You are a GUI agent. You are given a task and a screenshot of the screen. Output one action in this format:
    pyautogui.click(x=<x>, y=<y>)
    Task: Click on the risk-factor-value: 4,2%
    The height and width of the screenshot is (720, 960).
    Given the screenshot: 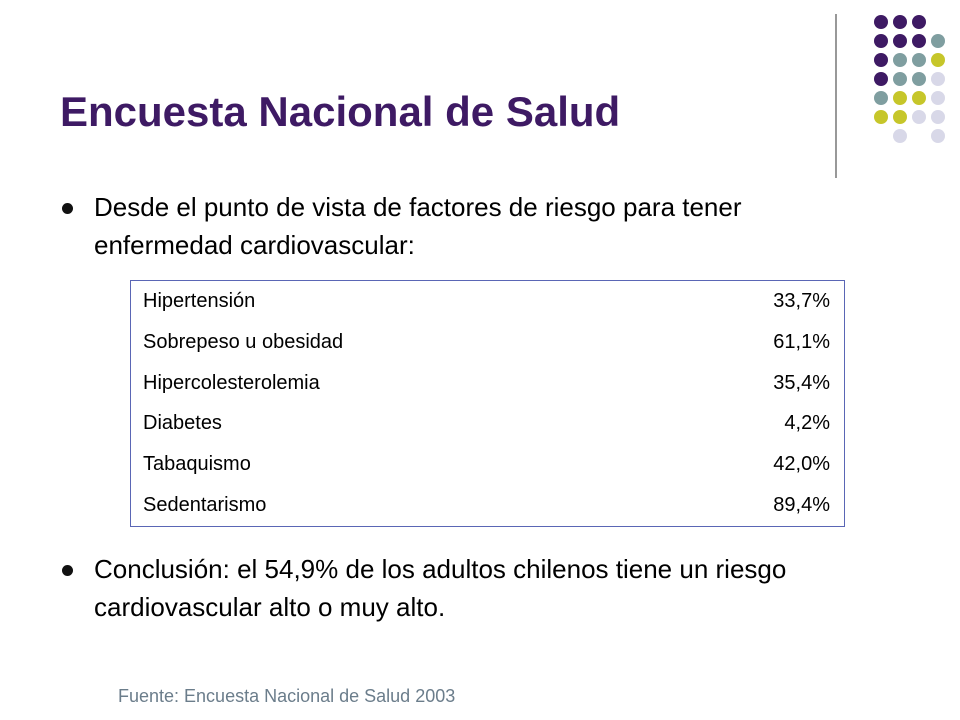 What is the action you would take?
    pyautogui.click(x=807, y=423)
    